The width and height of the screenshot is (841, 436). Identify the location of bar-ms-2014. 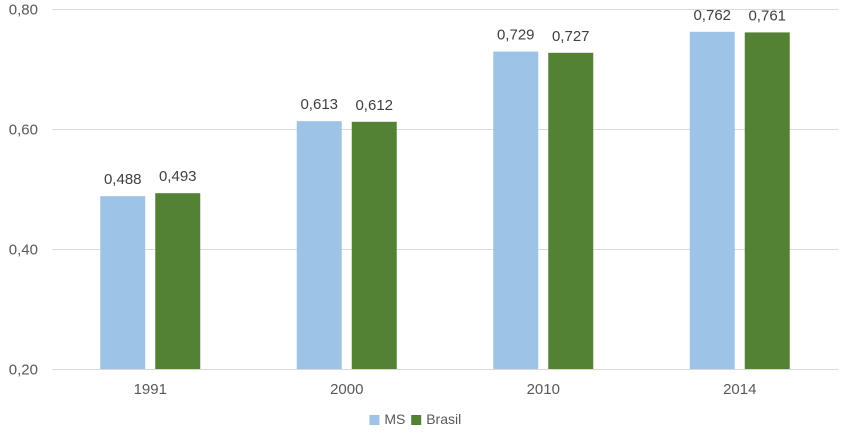
(712, 200).